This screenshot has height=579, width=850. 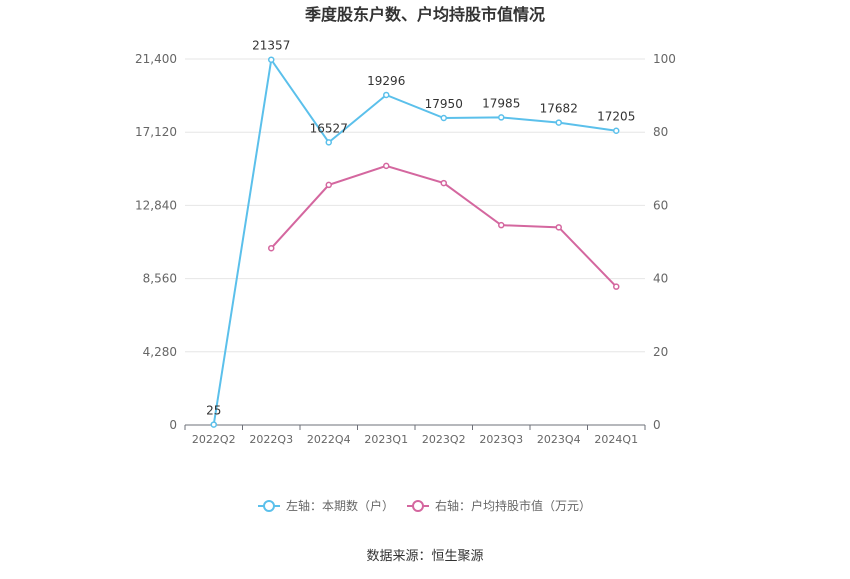 I want to click on data-label: 21357, so click(x=271, y=46).